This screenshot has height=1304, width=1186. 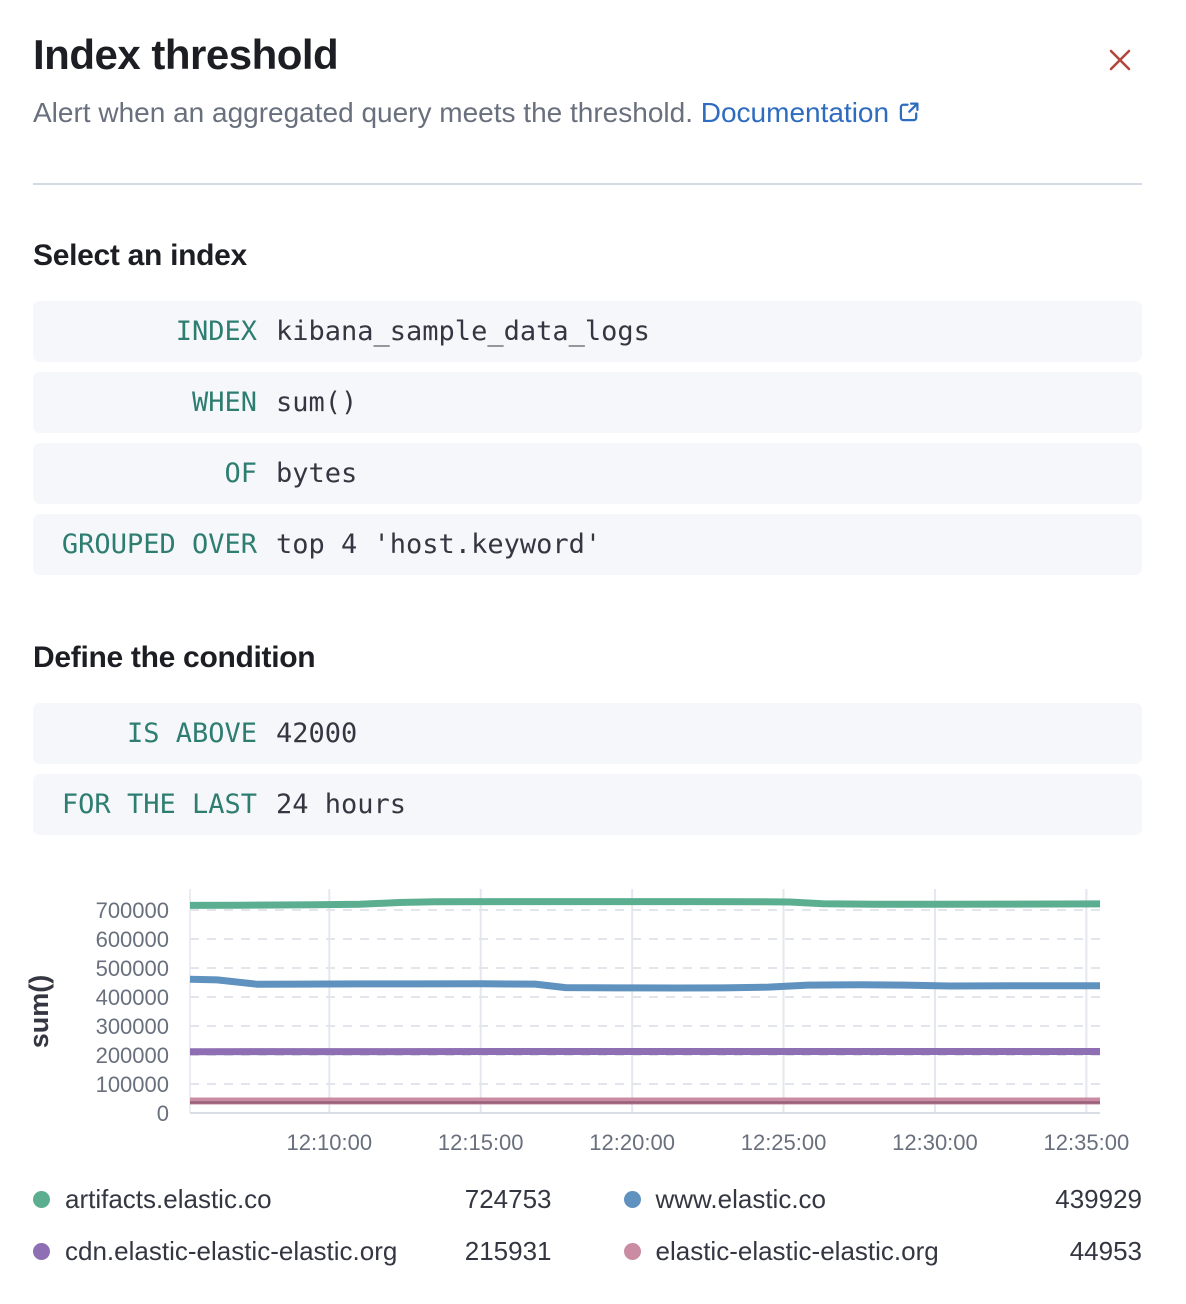 I want to click on y-tick-label: 300000, so click(x=132, y=1026).